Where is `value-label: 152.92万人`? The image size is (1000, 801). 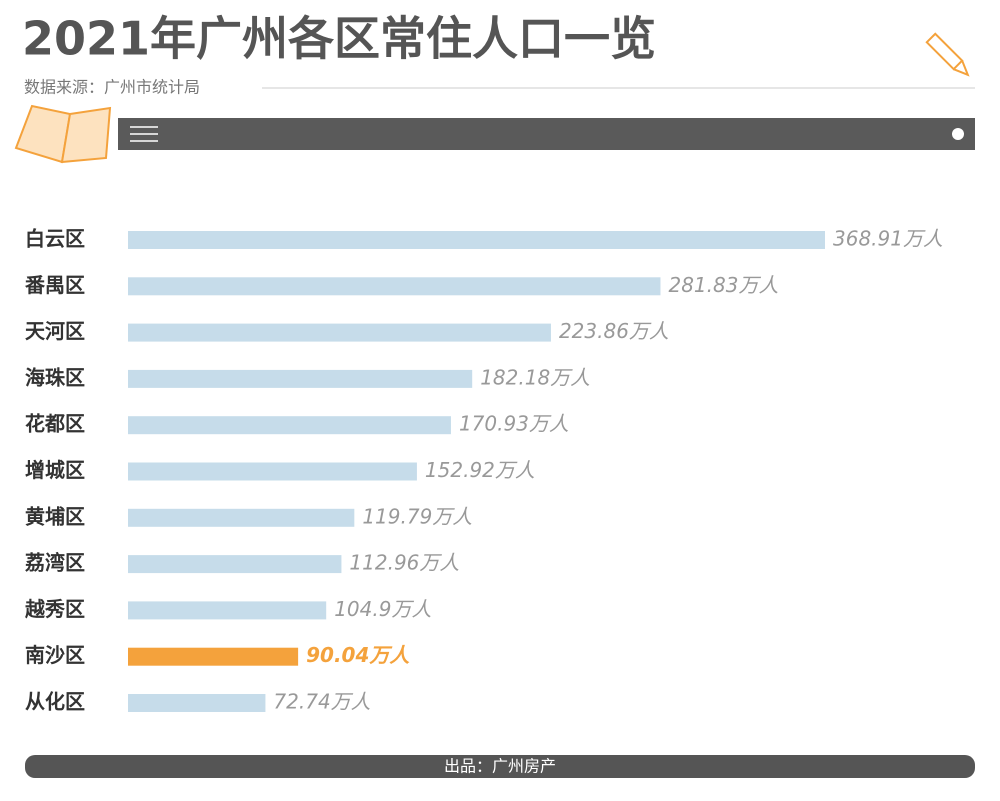 value-label: 152.92万人 is located at coordinates (480, 470).